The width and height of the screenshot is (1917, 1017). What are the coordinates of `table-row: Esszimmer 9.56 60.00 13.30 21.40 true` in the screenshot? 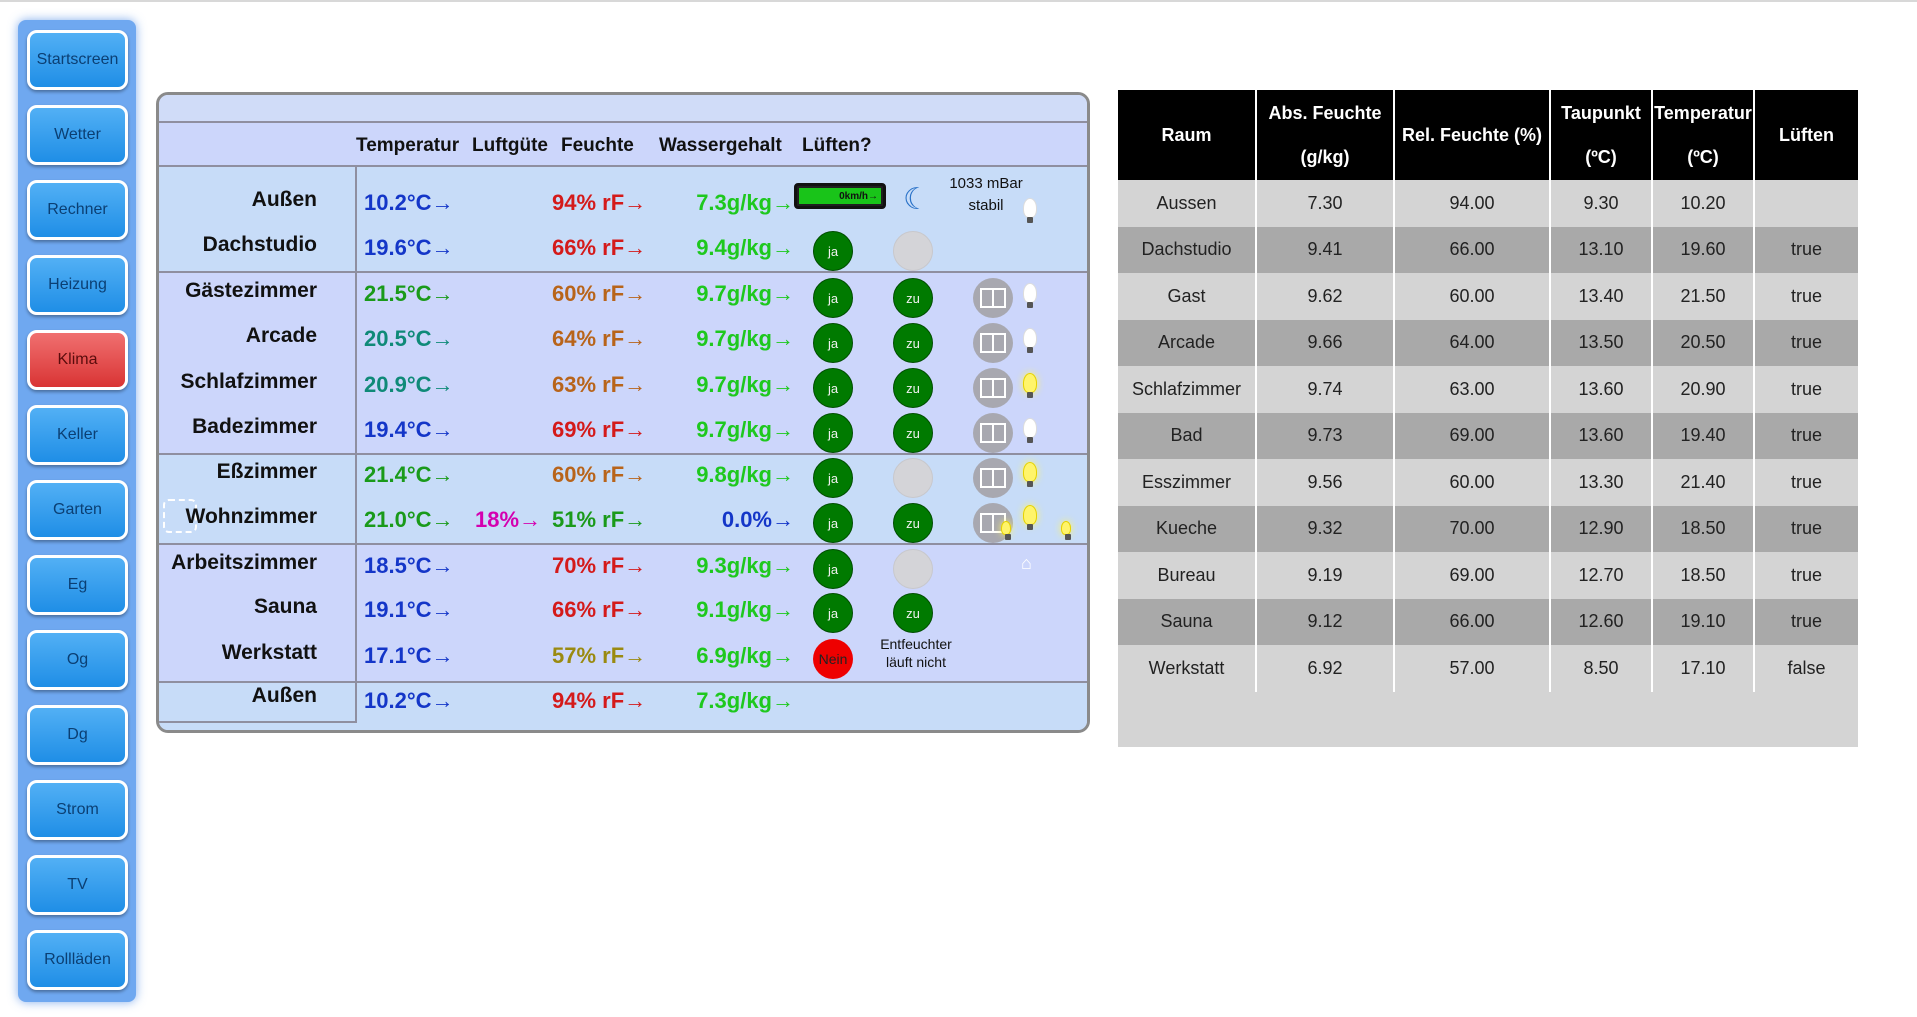 It's located at (1488, 482).